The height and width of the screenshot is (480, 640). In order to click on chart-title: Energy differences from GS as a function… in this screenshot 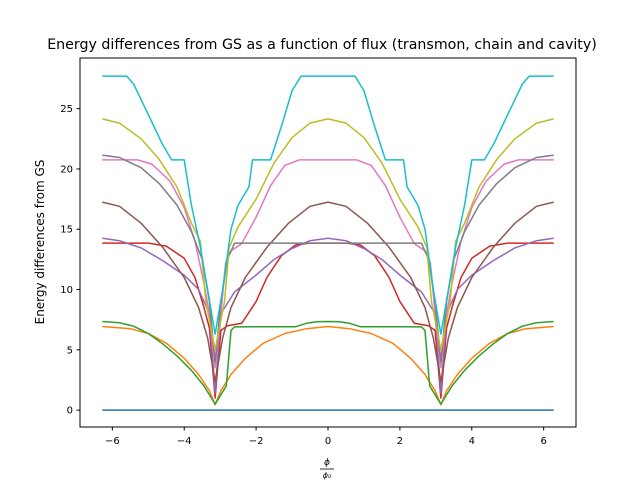, I will do `click(322, 45)`.